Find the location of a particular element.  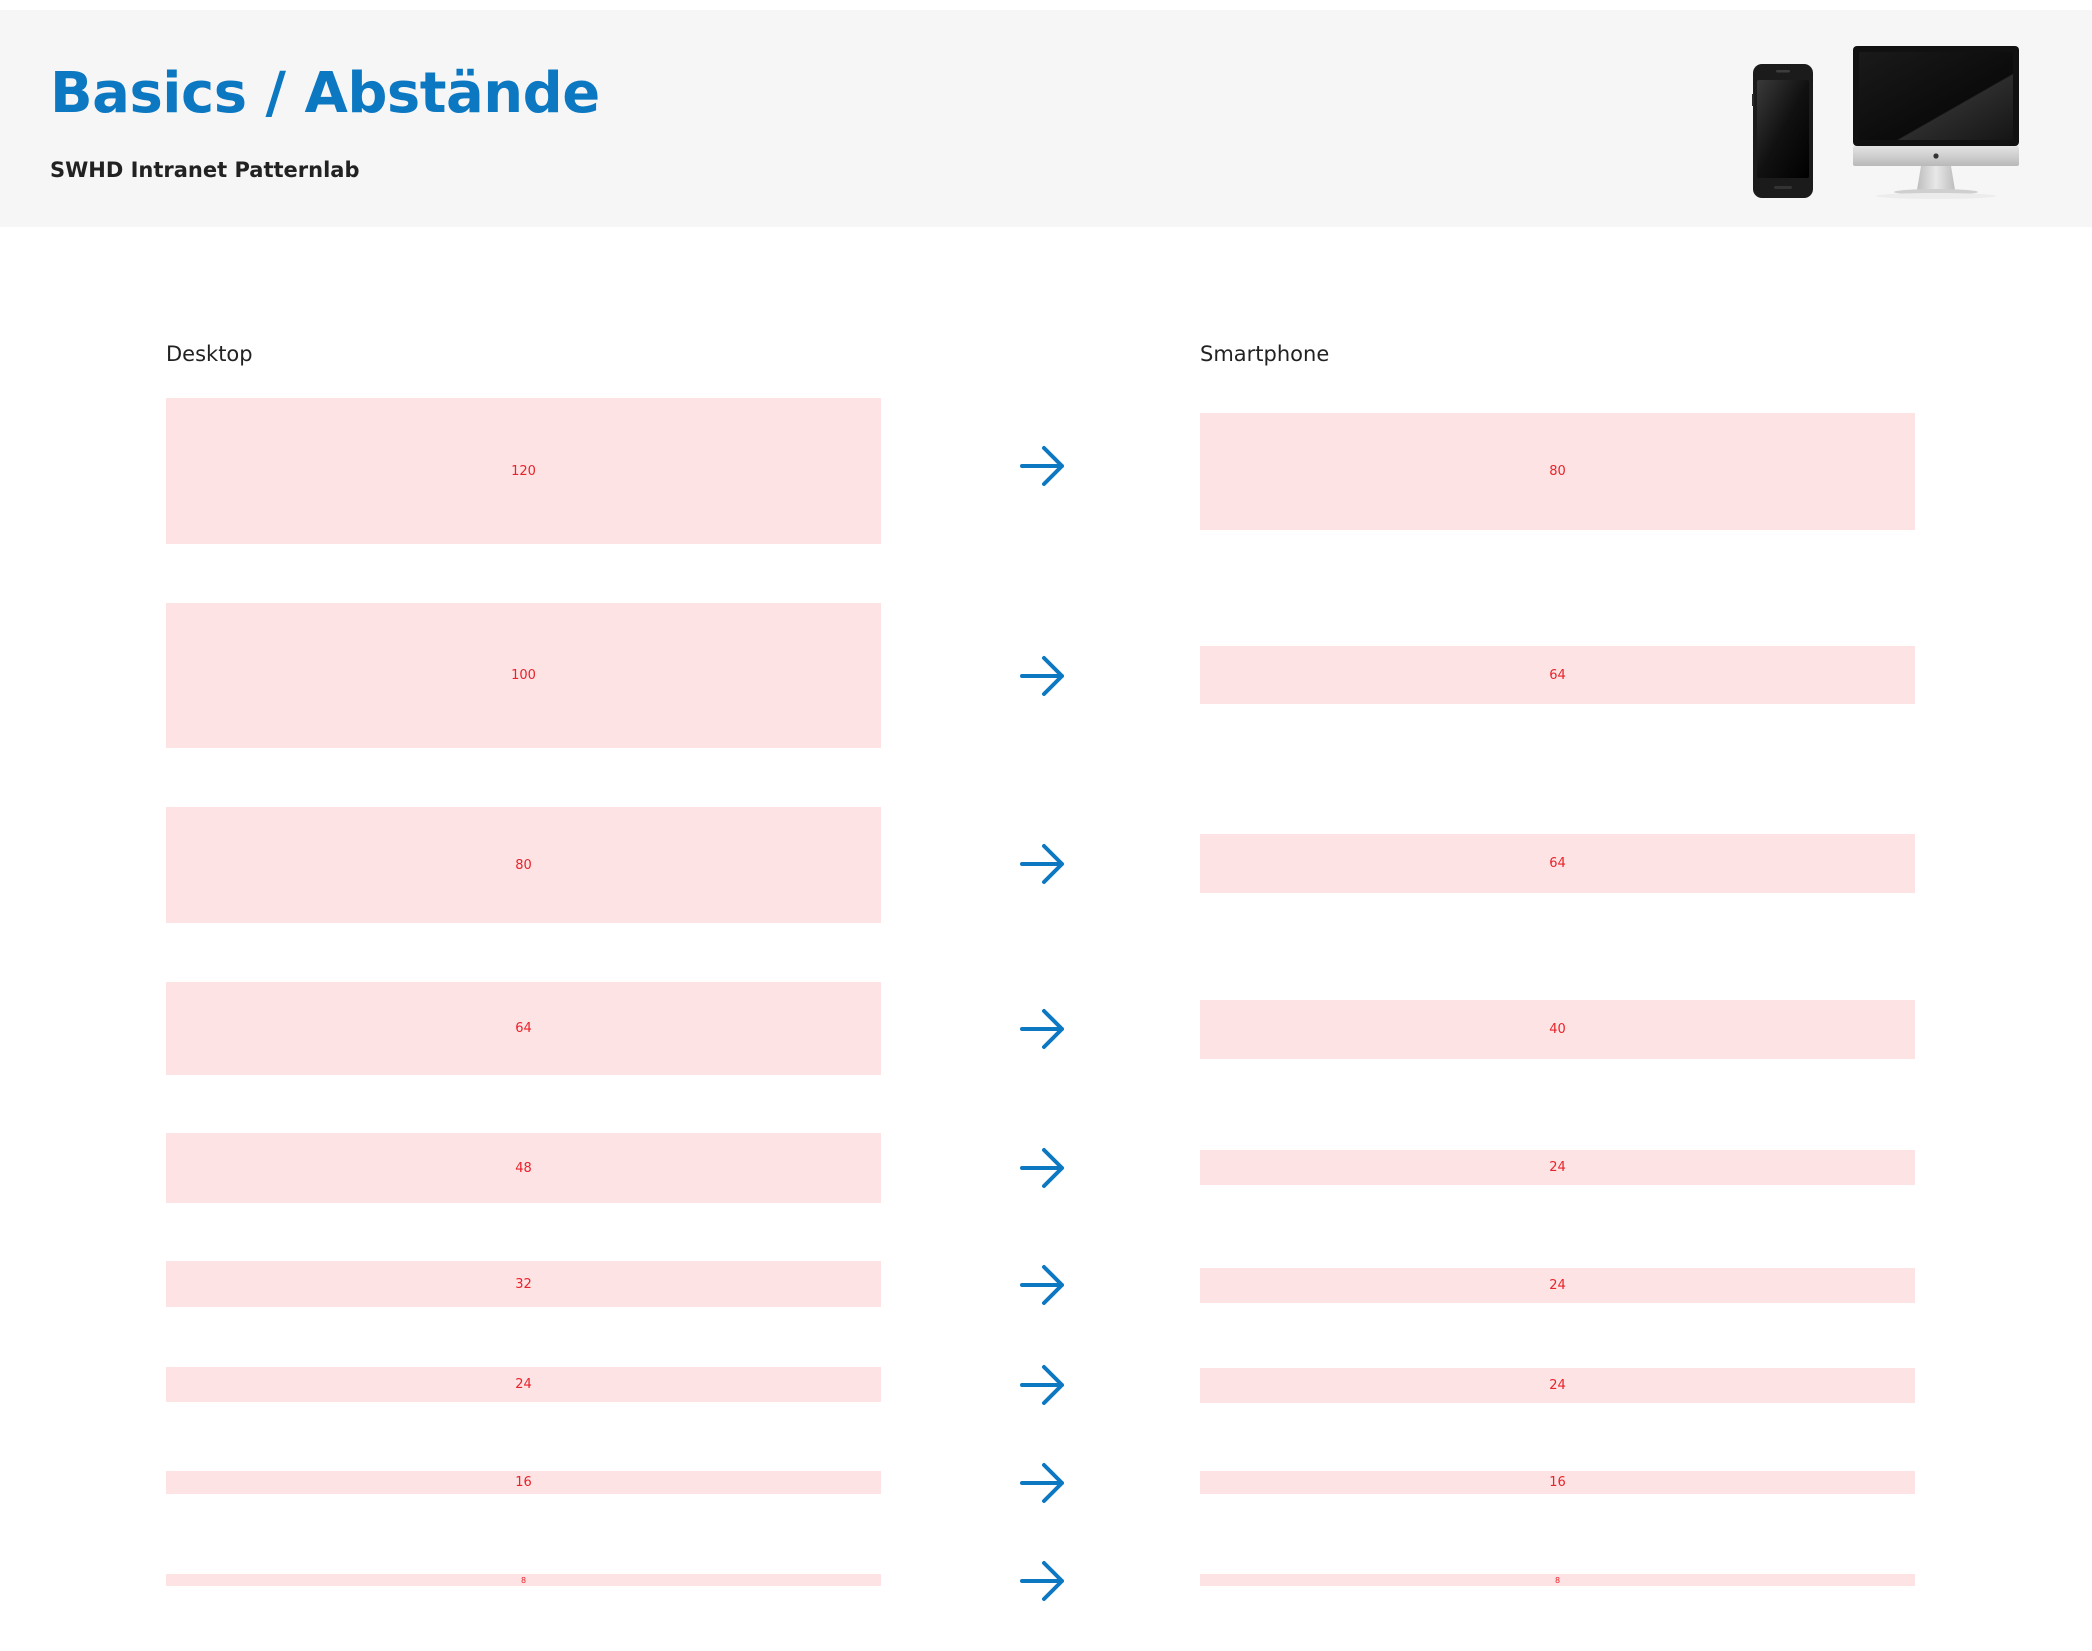

smartphone-spacing-block: 80 is located at coordinates (1557, 471).